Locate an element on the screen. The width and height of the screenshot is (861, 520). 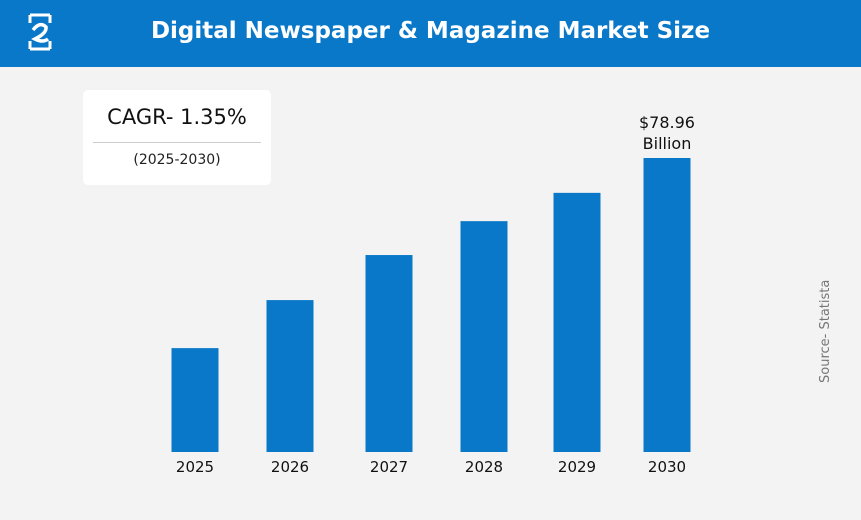
bar-2029 is located at coordinates (577, 322).